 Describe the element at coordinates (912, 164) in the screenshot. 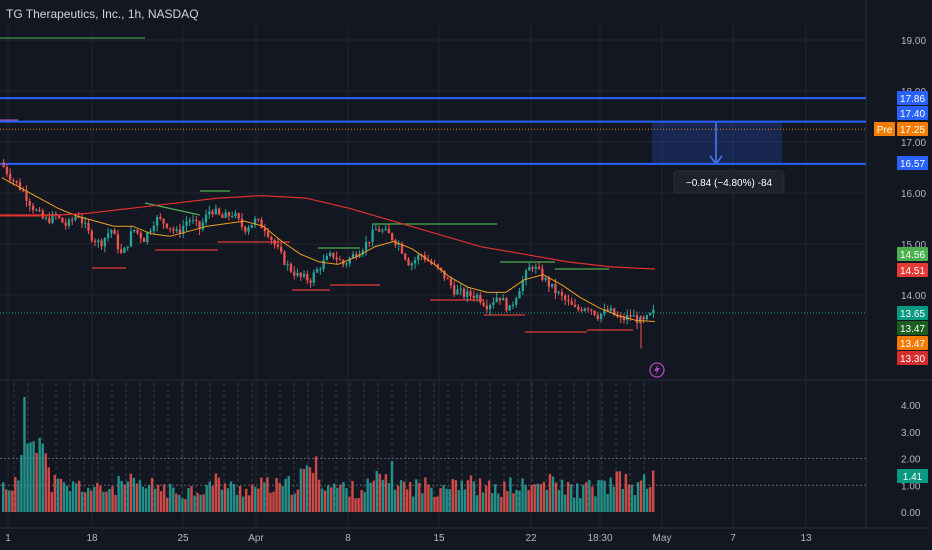

I see `price-tag-label: 16.57` at that location.